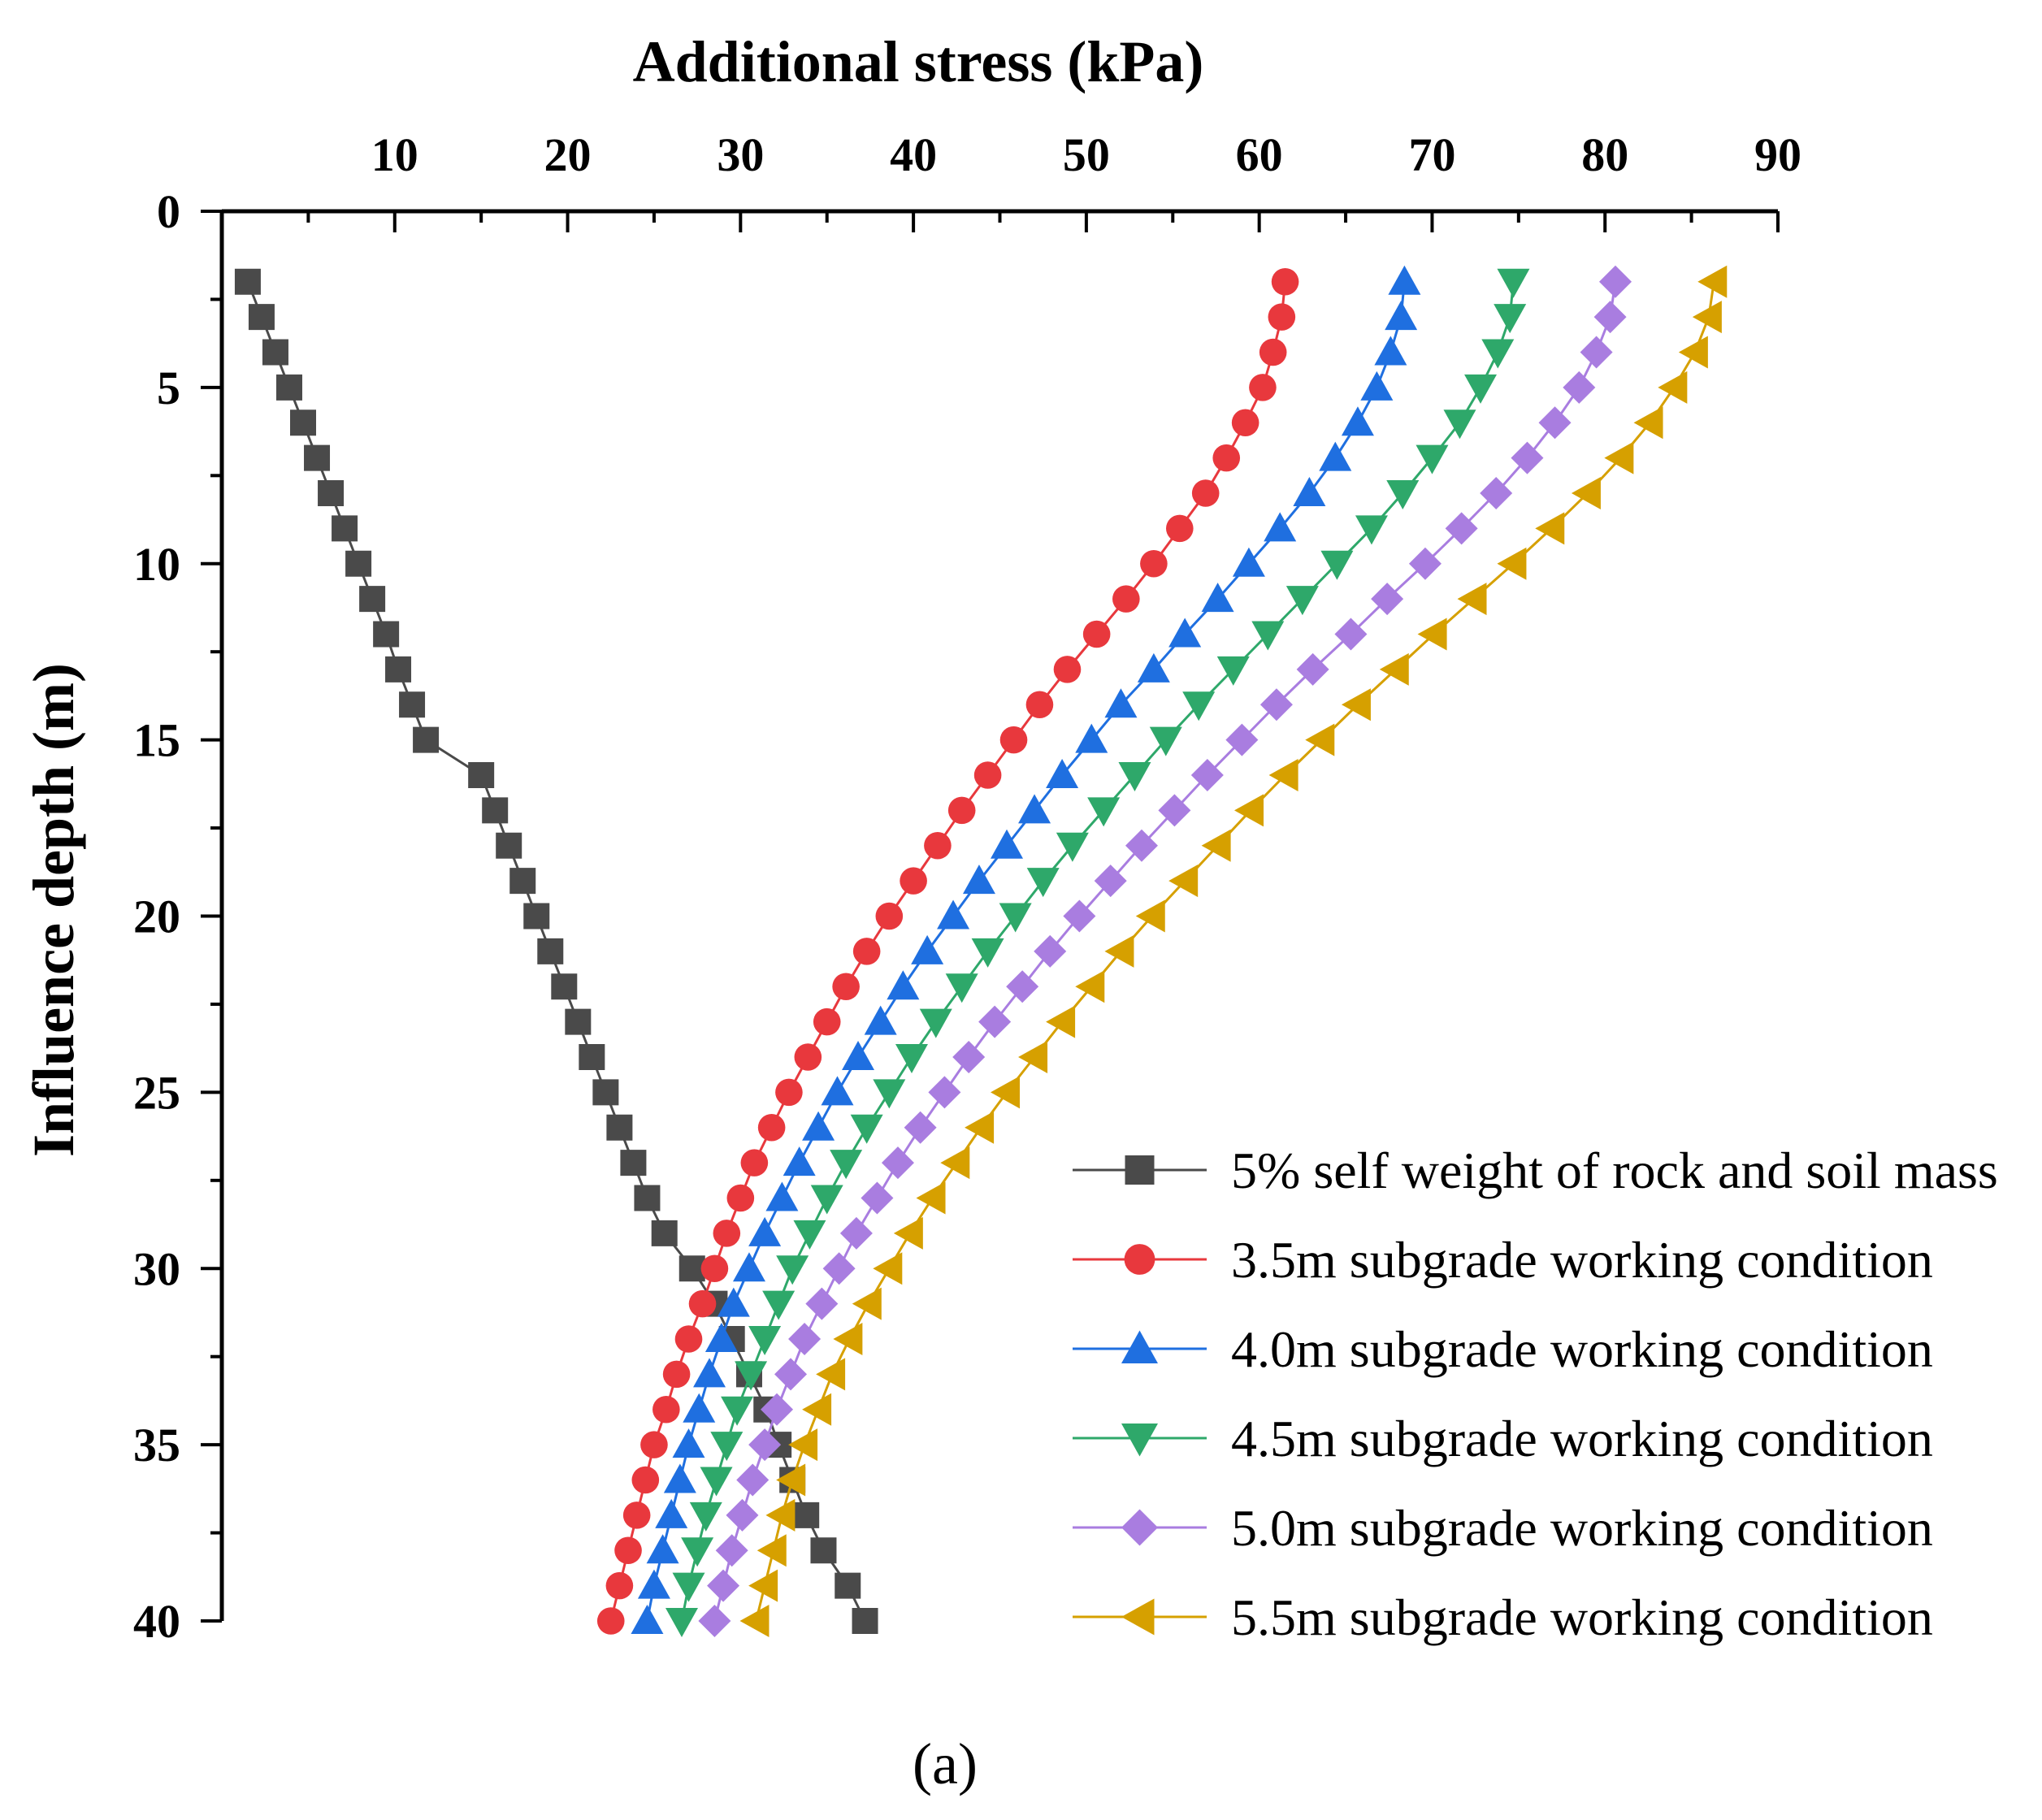 The width and height of the screenshot is (2042, 1820). What do you see at coordinates (1582, 1528) in the screenshot?
I see `legend-label: 5.0m subgrade working condition` at bounding box center [1582, 1528].